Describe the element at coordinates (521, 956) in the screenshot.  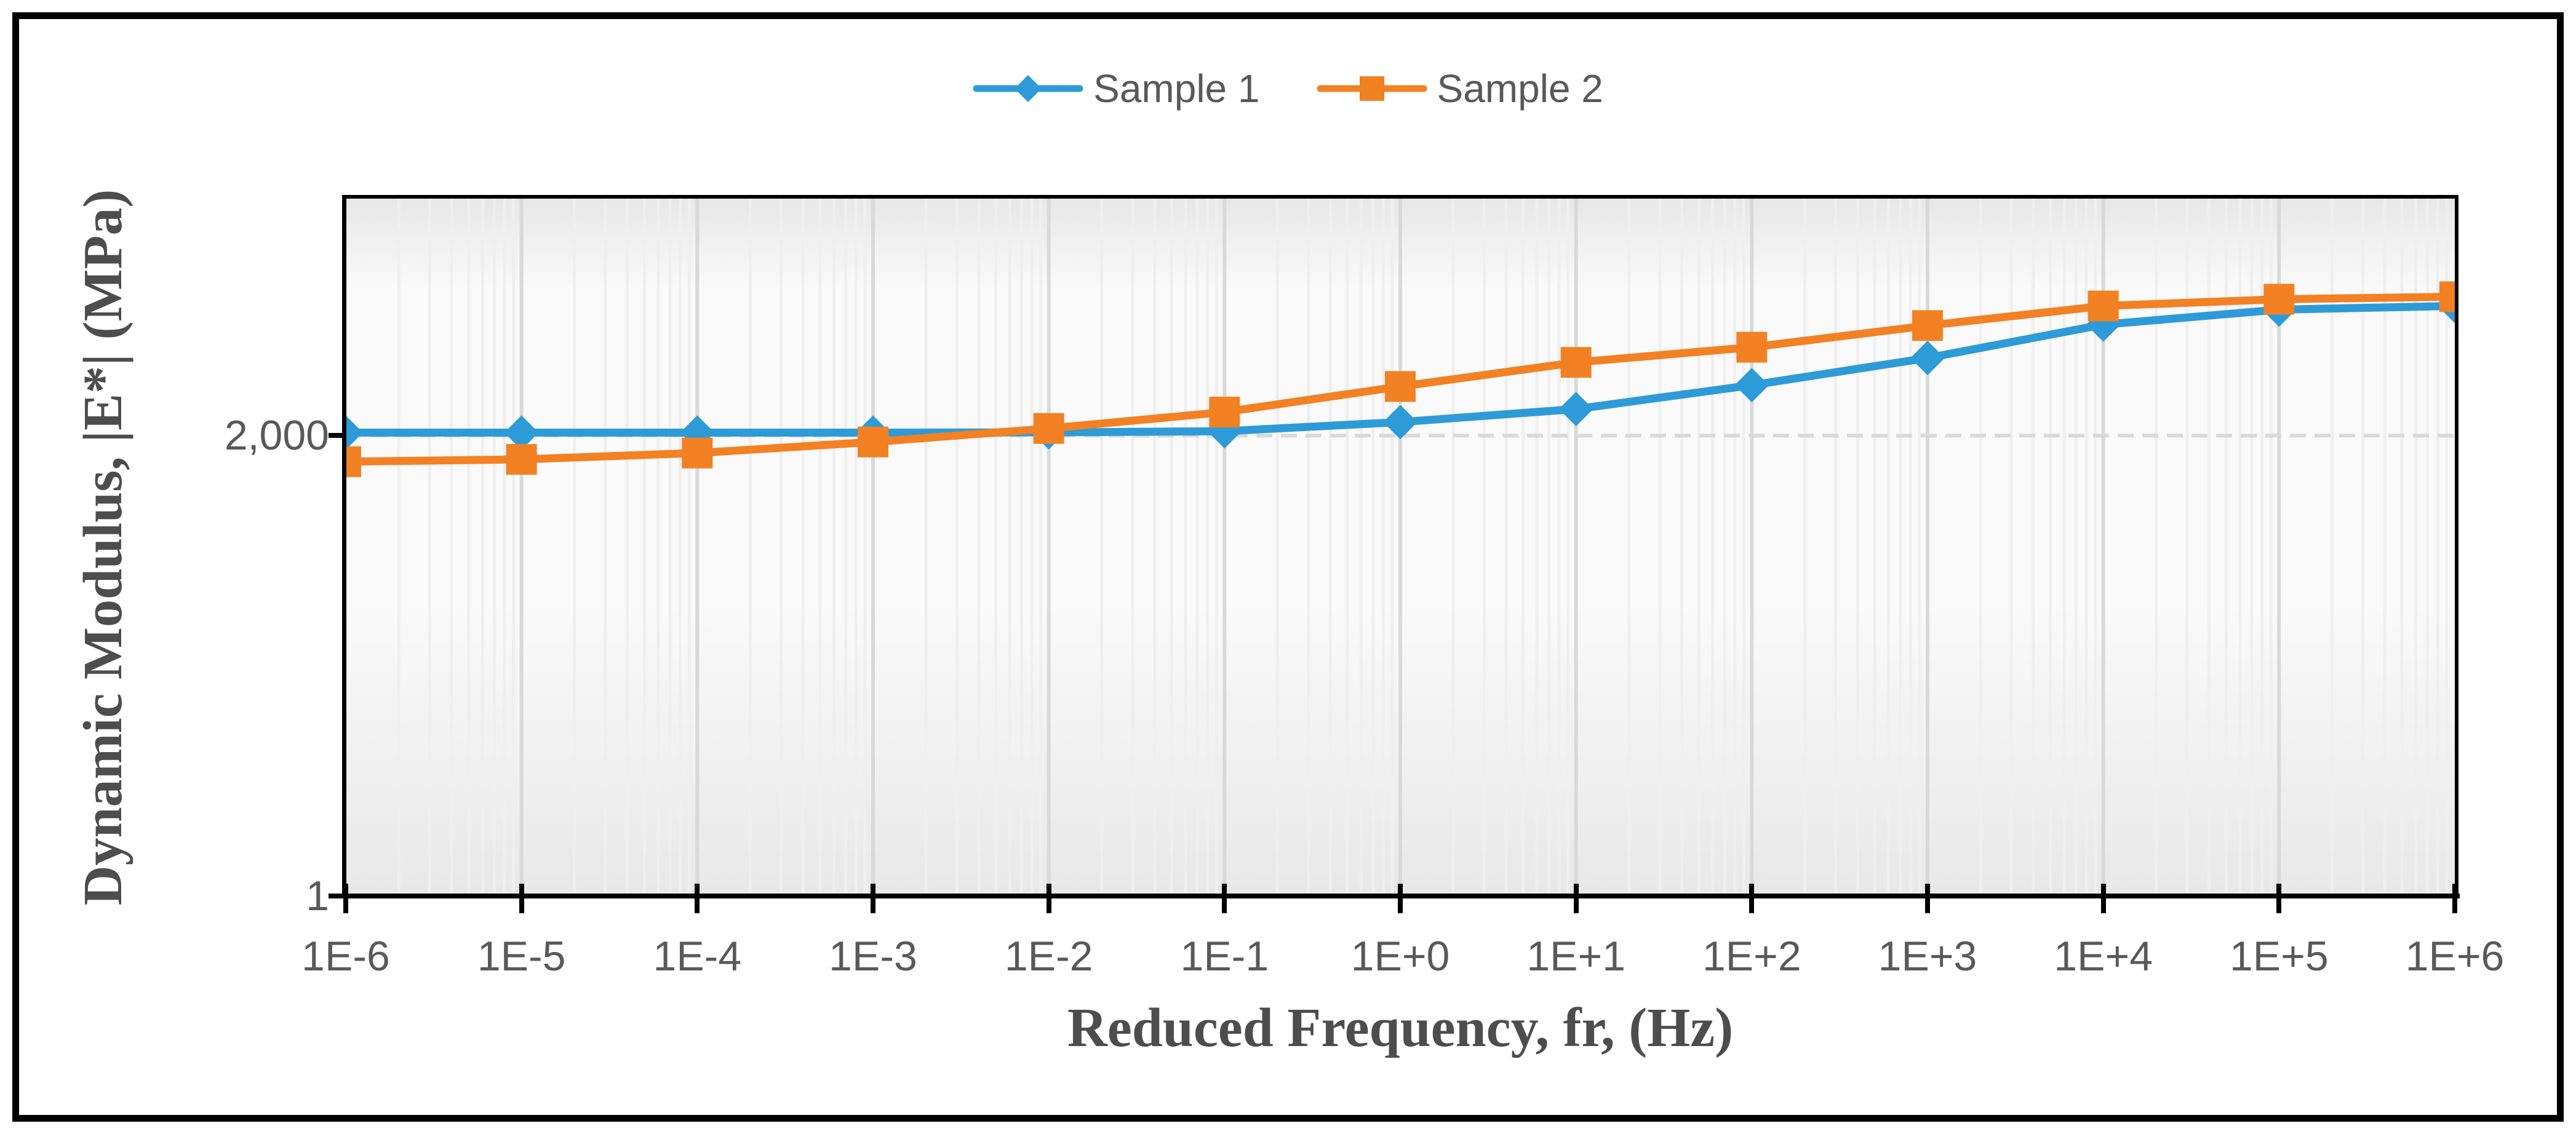
I see `x-axis-tick-label: 1E-5` at that location.